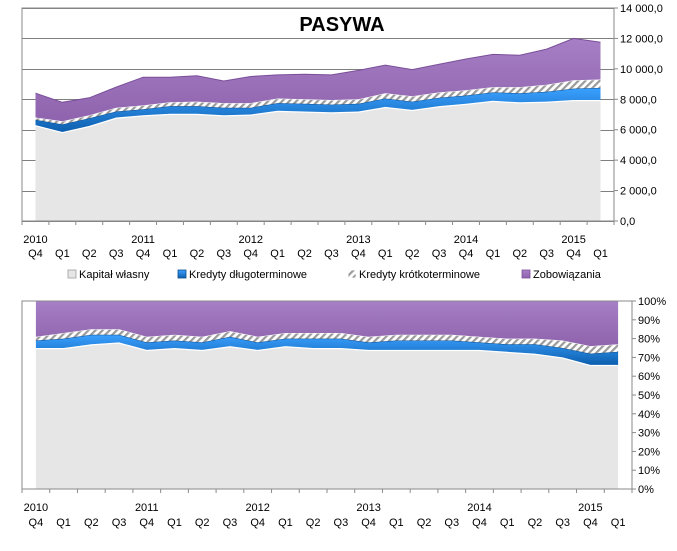 The height and width of the screenshot is (551, 677). What do you see at coordinates (318, 70) in the screenshot?
I see `series-edge-zobowiązania` at bounding box center [318, 70].